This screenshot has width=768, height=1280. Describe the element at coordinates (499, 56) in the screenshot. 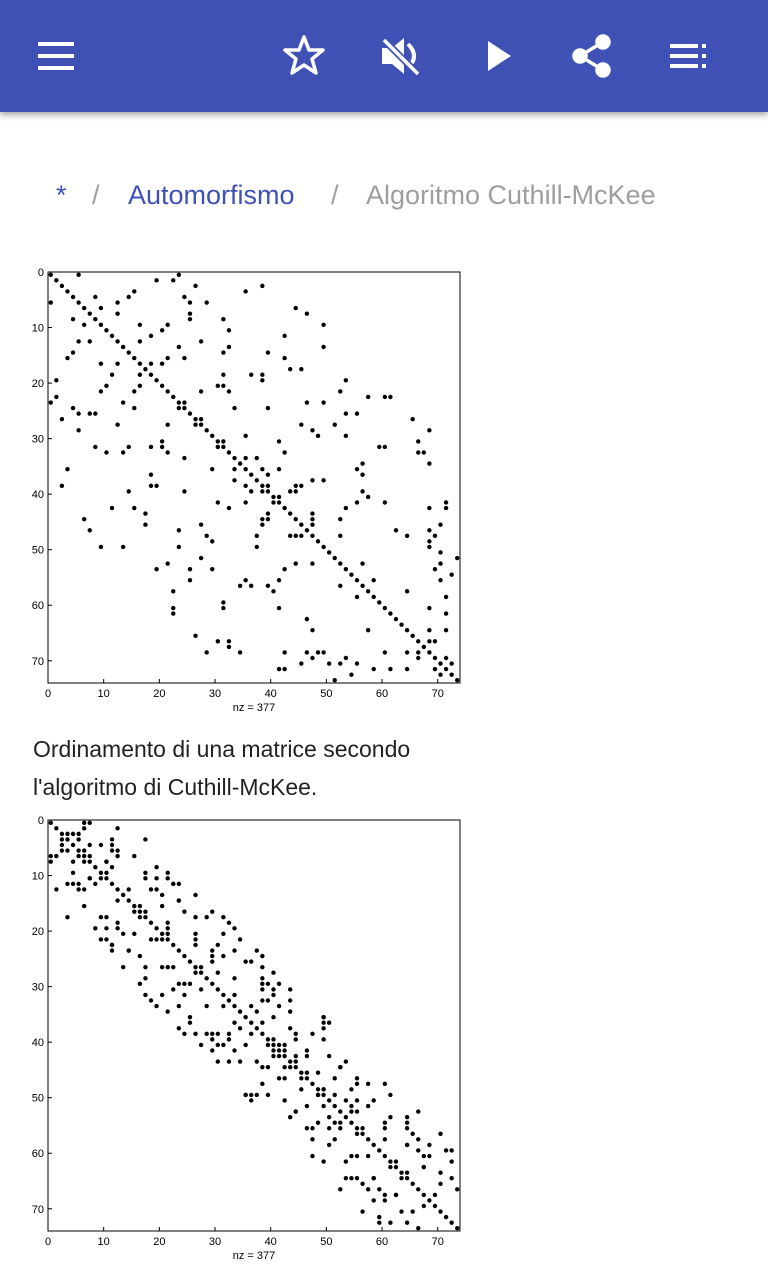

I see `play-icon` at that location.